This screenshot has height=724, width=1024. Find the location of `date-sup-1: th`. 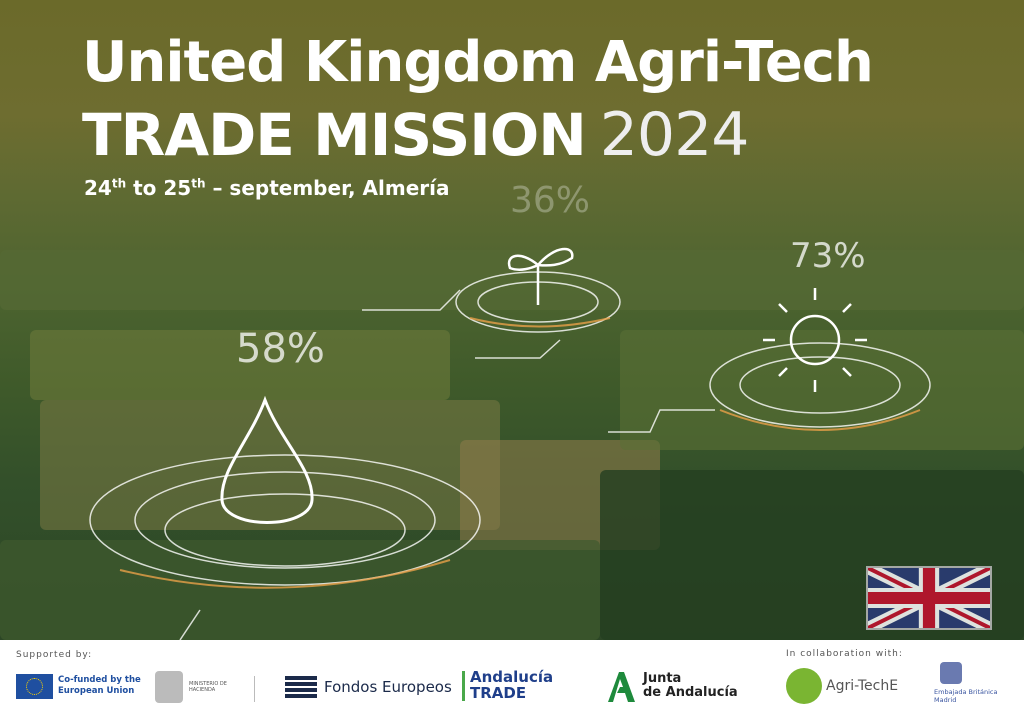

date-sup-1: th is located at coordinates (119, 183).